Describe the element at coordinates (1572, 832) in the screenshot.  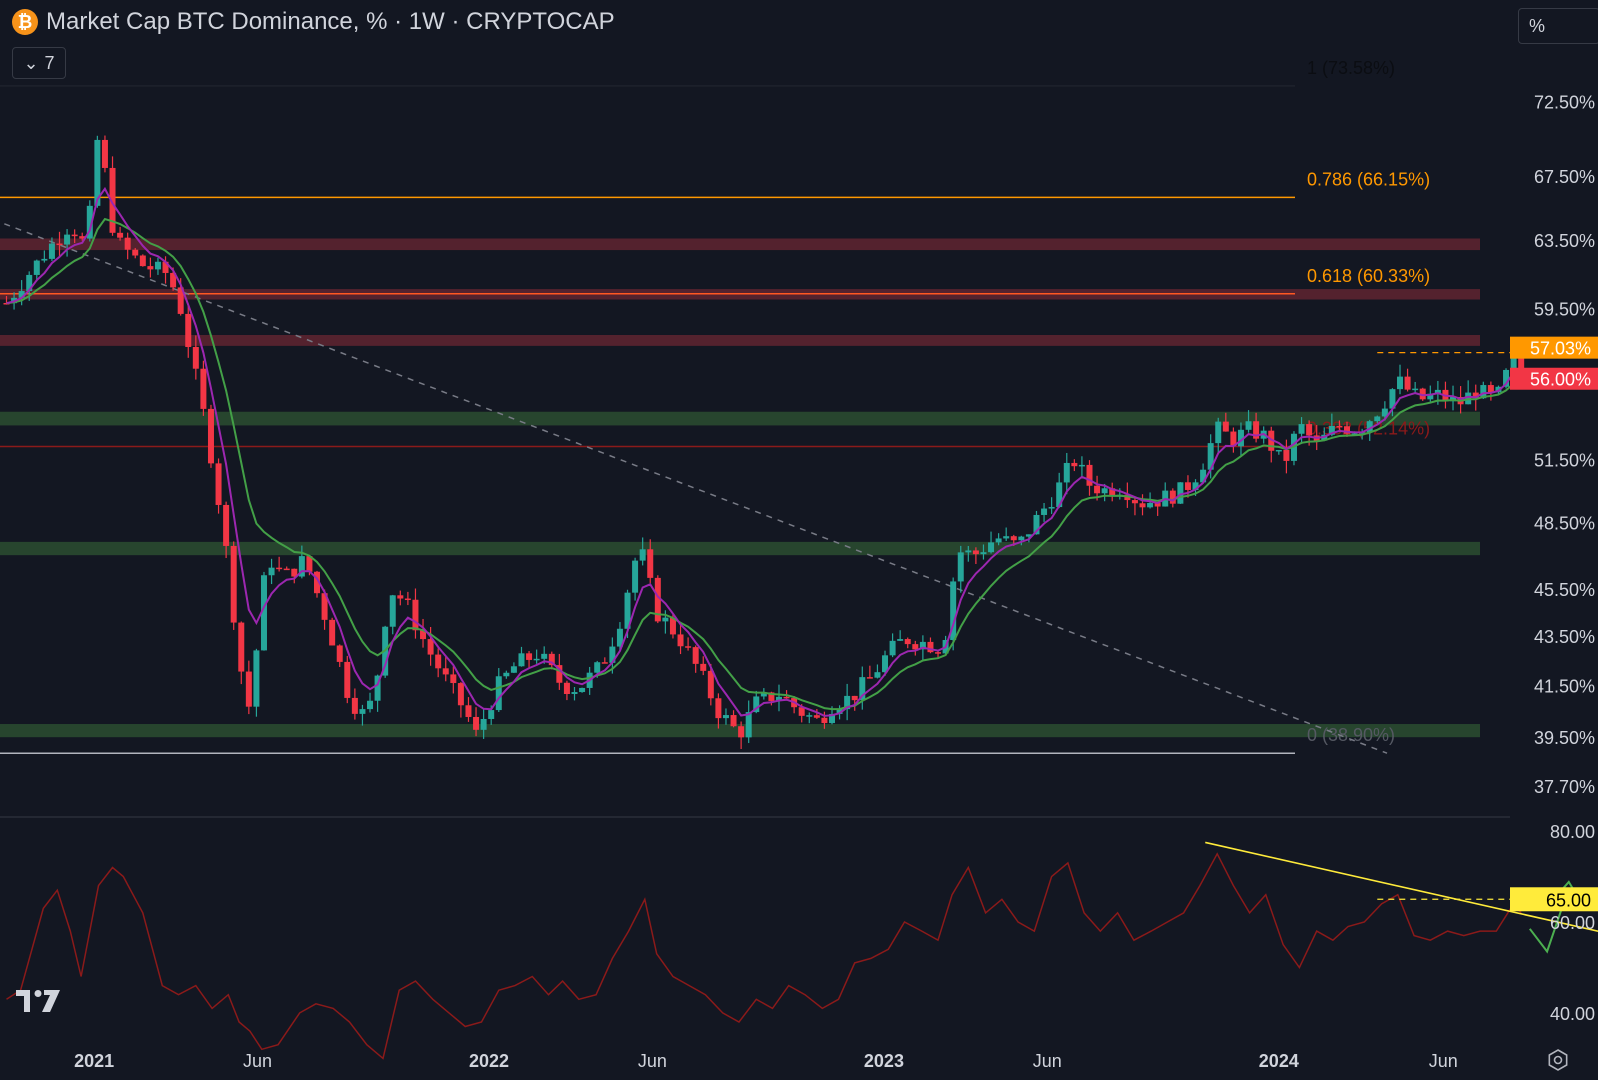
I see `rsi-tick-label: 80.00` at that location.